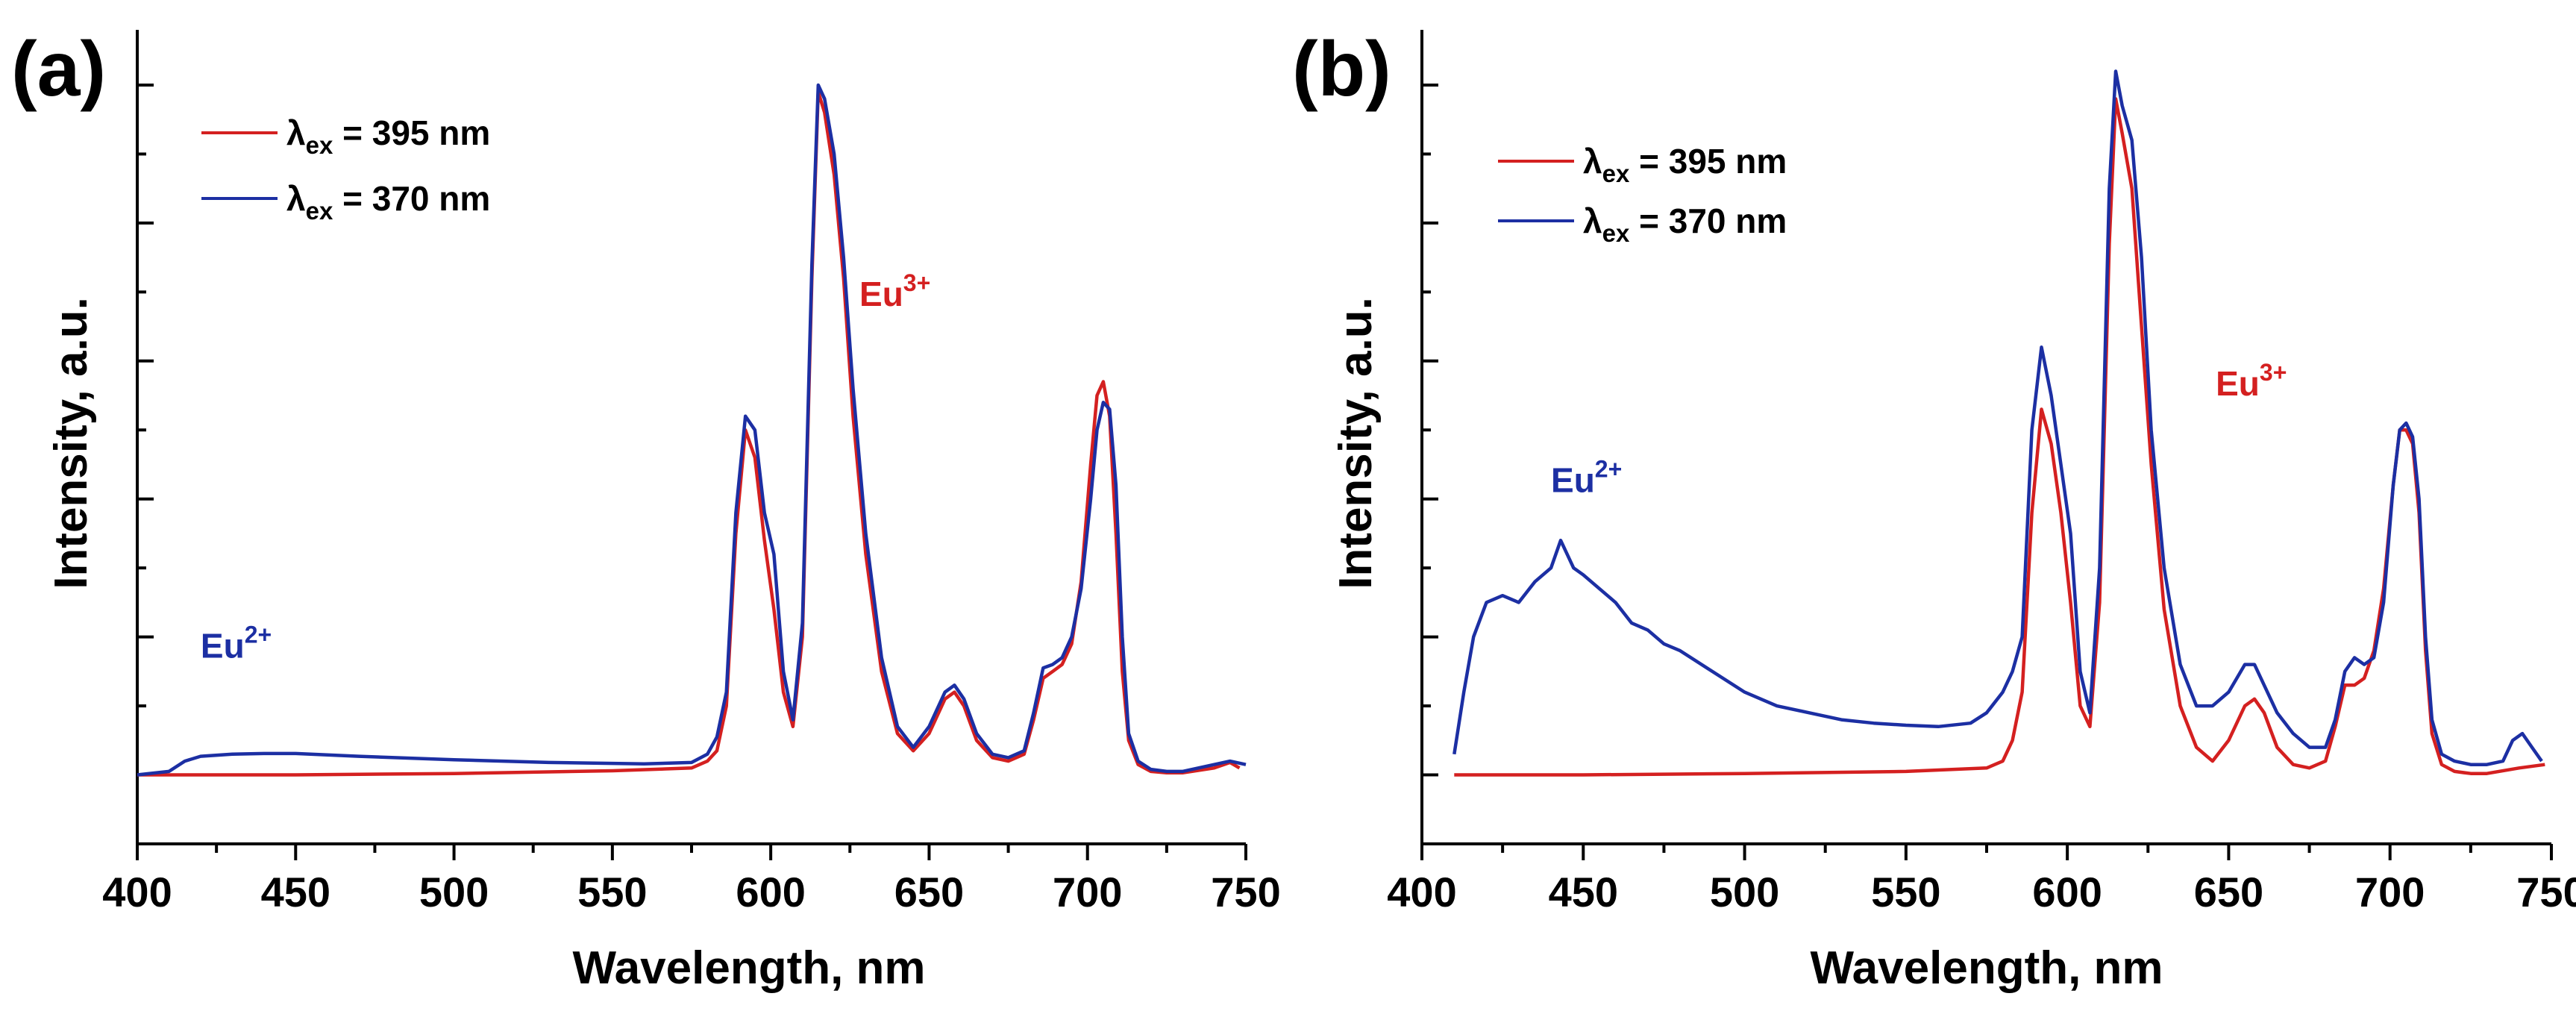 Image resolution: width=2576 pixels, height=1014 pixels. What do you see at coordinates (1905, 893) in the screenshot?
I see `panel-b-x-tick-label: 550` at bounding box center [1905, 893].